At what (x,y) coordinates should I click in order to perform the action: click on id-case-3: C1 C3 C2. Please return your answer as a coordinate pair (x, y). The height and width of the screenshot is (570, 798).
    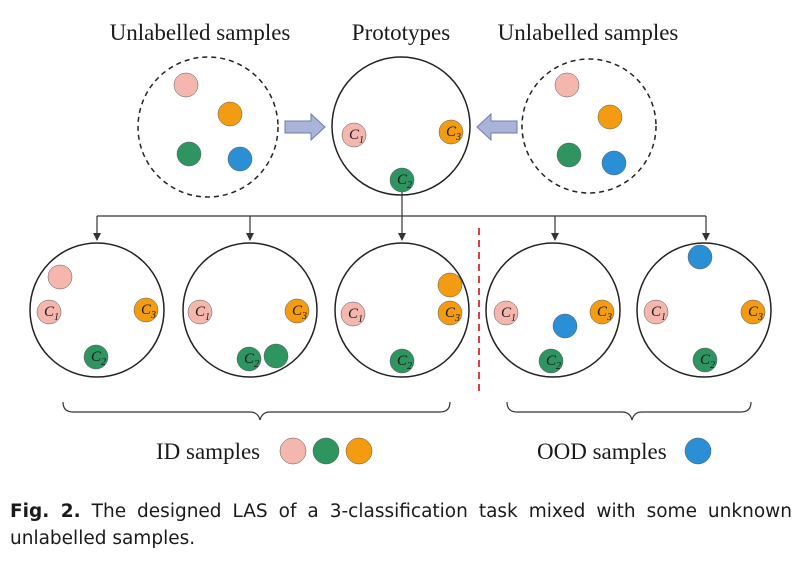
    Looking at the image, I should click on (402, 310).